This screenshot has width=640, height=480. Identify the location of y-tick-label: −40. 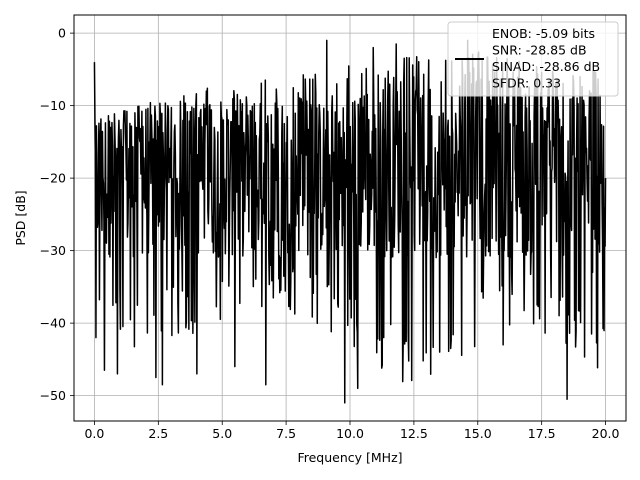
(53, 323).